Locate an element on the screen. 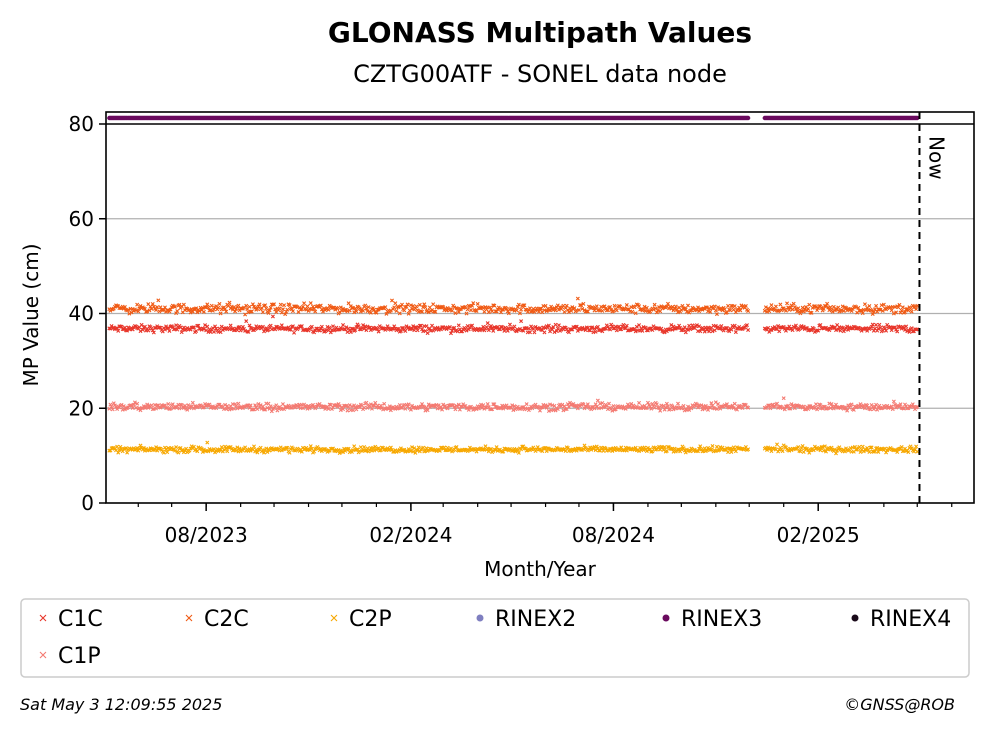 The height and width of the screenshot is (734, 992). y-tick-label: 60 is located at coordinates (81, 219).